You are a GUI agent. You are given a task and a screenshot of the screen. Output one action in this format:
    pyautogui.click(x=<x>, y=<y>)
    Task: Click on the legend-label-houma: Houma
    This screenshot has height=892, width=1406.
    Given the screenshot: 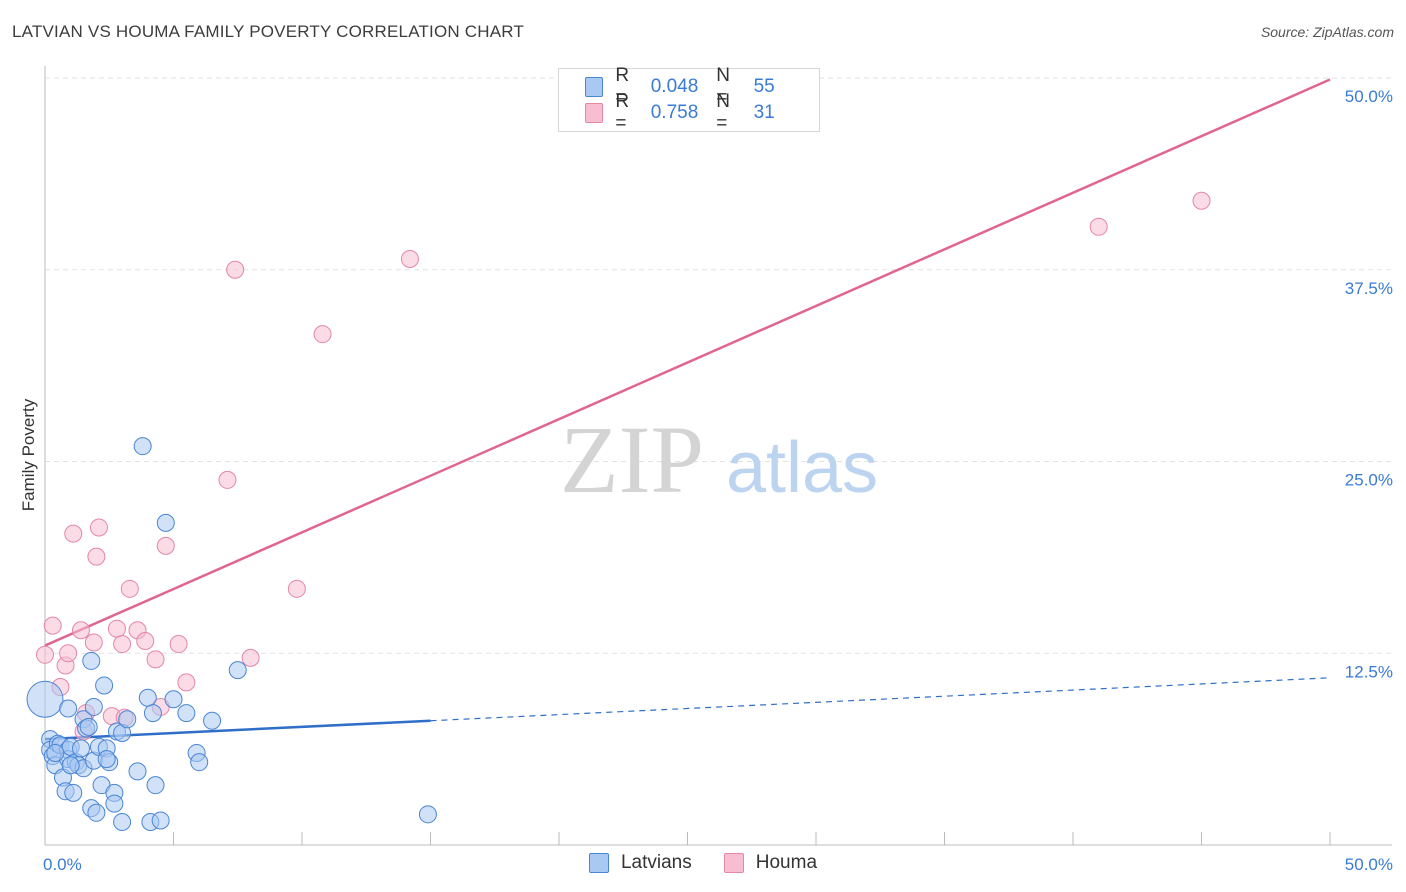 What is the action you would take?
    pyautogui.click(x=786, y=862)
    